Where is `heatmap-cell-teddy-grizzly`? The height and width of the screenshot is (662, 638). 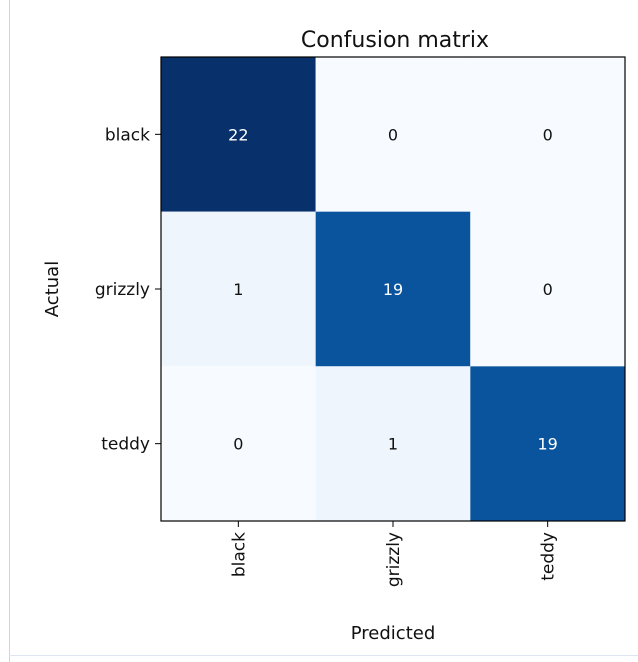 heatmap-cell-teddy-grizzly is located at coordinates (393, 443).